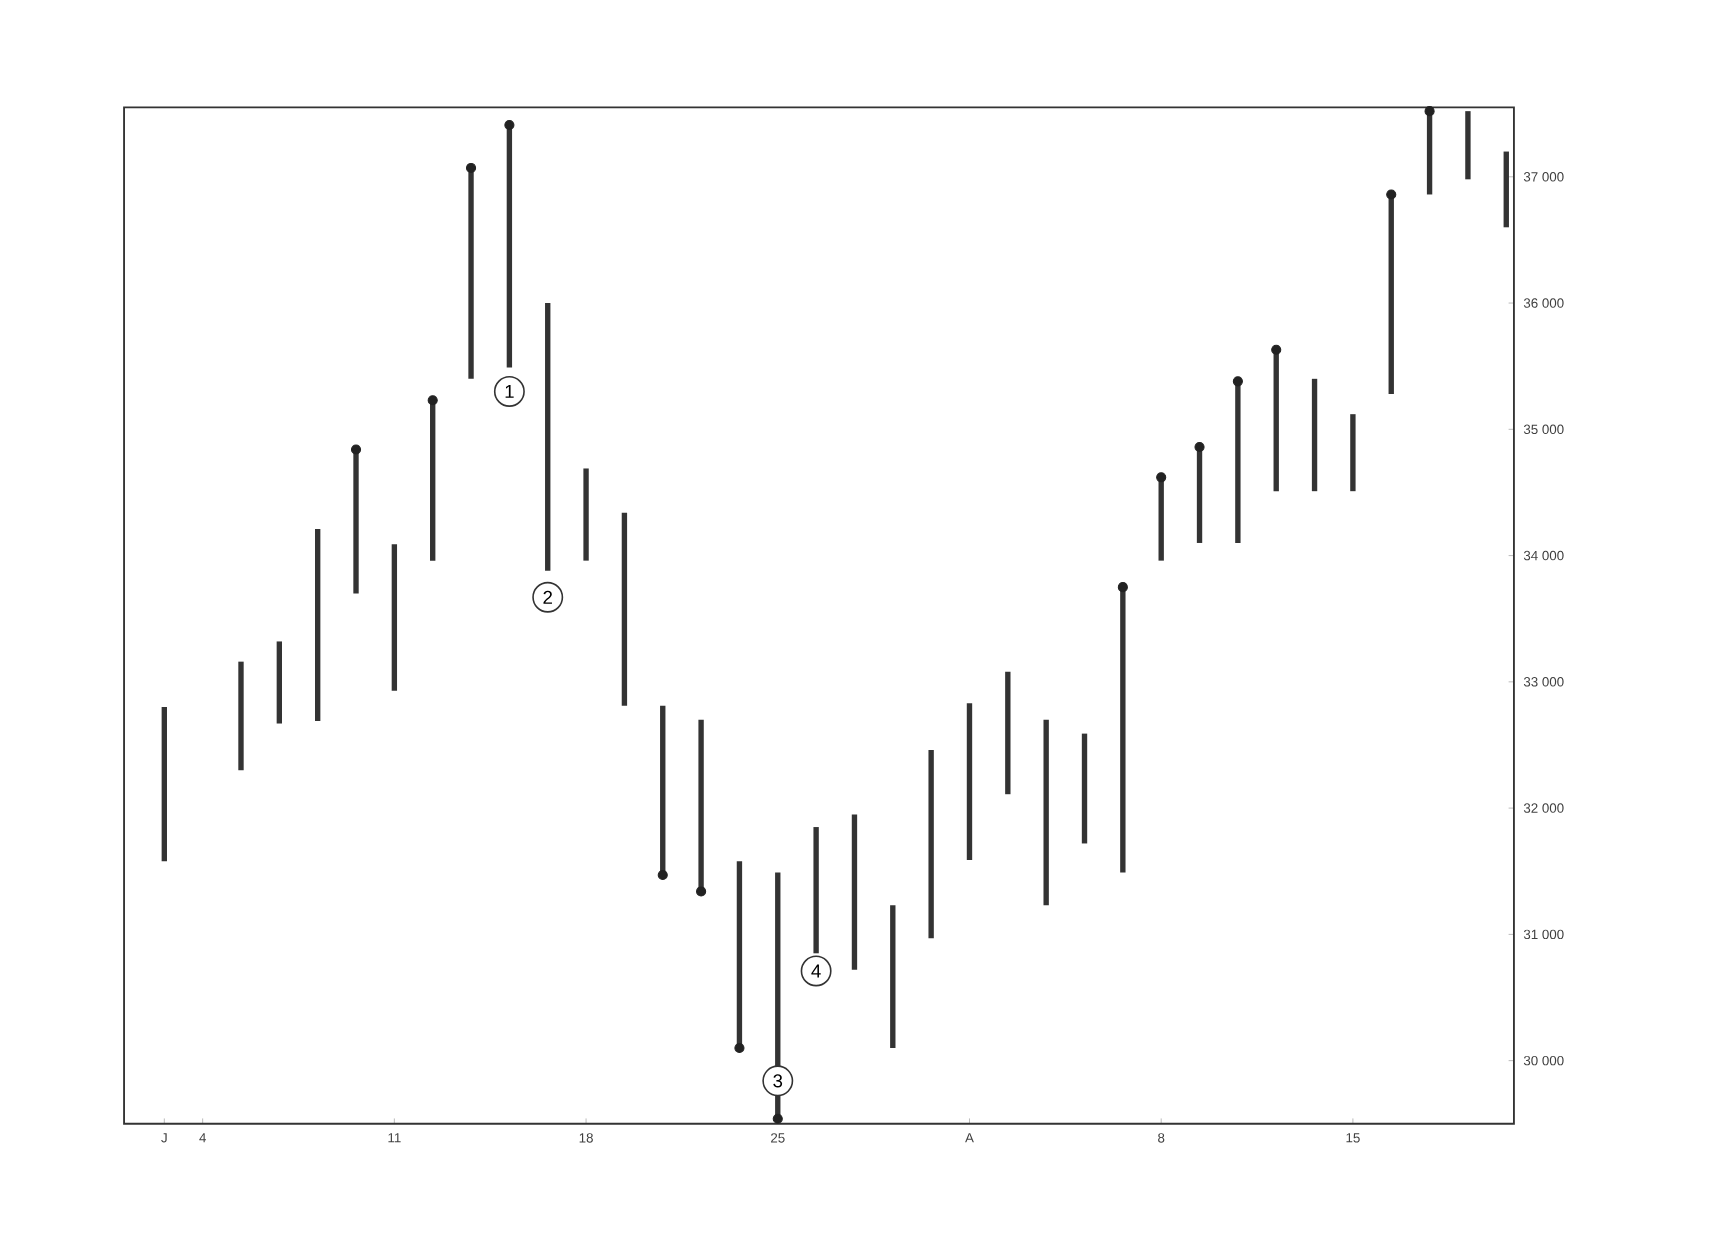 This screenshot has height=1238, width=1734. I want to click on annotation: 3, so click(778, 1081).